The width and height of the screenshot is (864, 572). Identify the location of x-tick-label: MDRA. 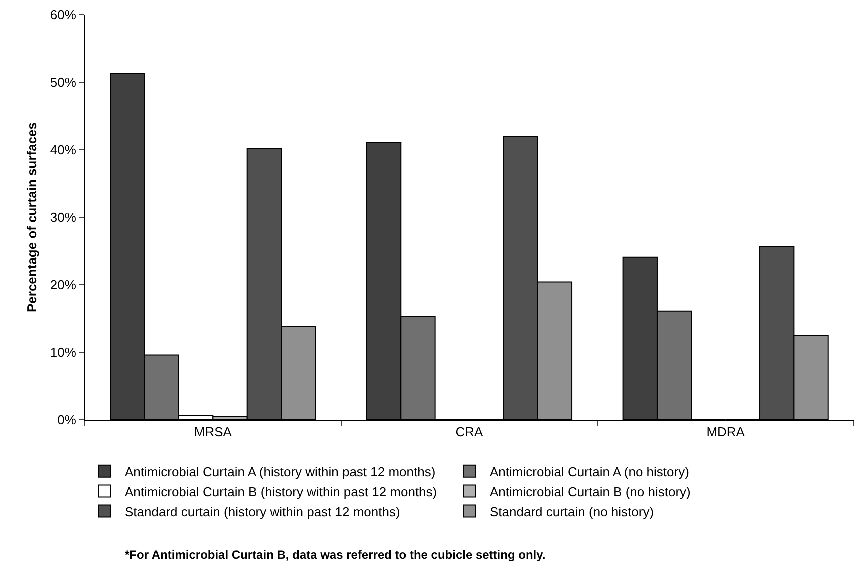
(726, 432).